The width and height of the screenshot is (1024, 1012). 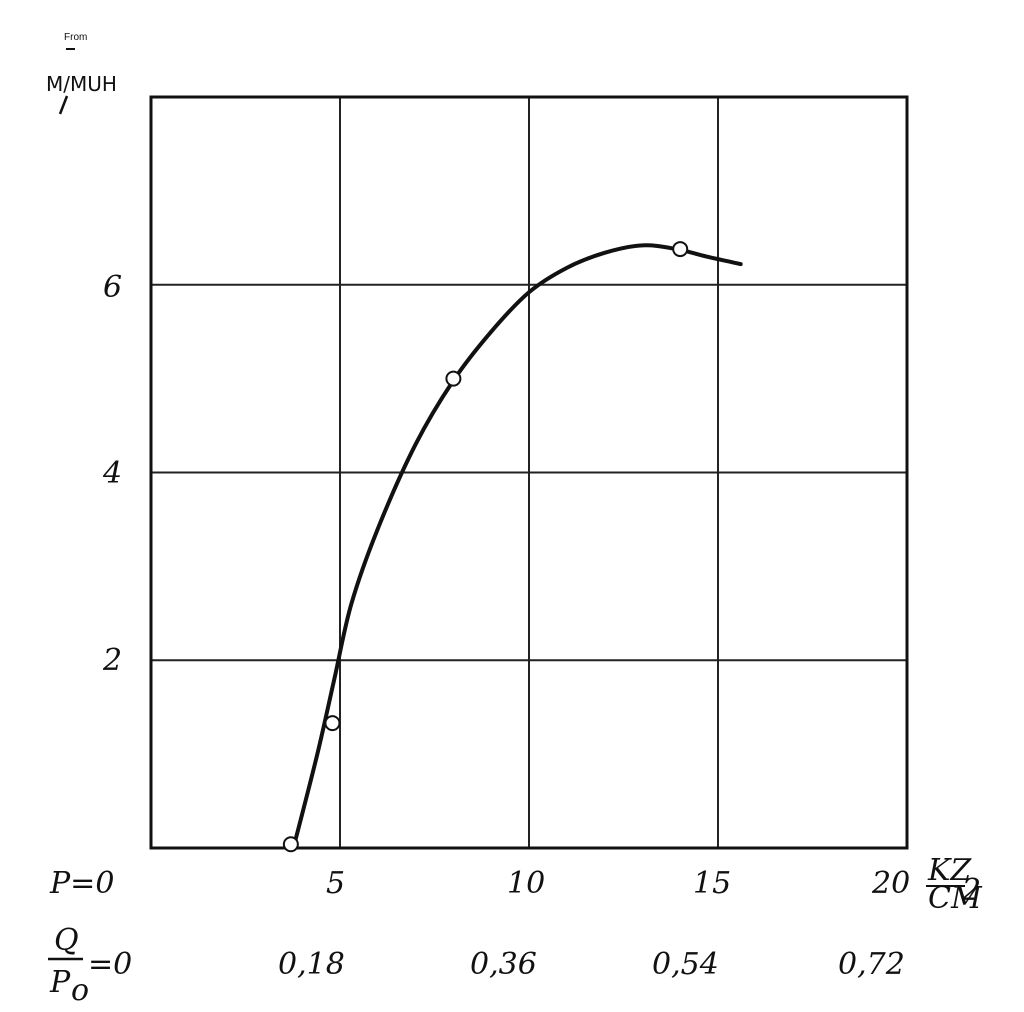 What do you see at coordinates (890, 883) in the screenshot?
I see `x-tick-label-20: 20` at bounding box center [890, 883].